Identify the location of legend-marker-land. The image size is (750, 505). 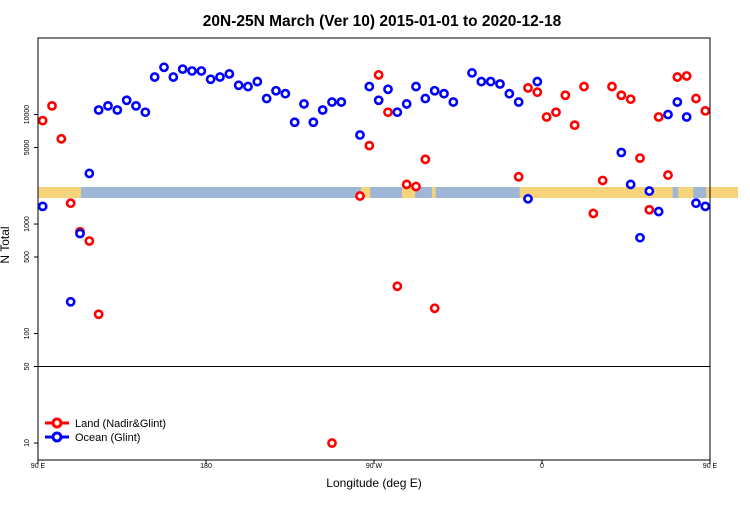
(57, 423).